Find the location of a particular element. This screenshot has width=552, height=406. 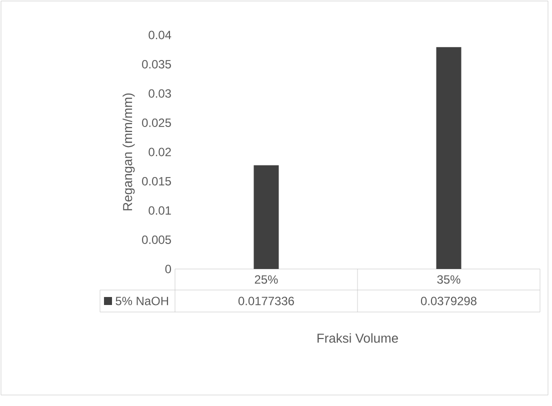

y-tick-label: 0.03 is located at coordinates (159, 93).